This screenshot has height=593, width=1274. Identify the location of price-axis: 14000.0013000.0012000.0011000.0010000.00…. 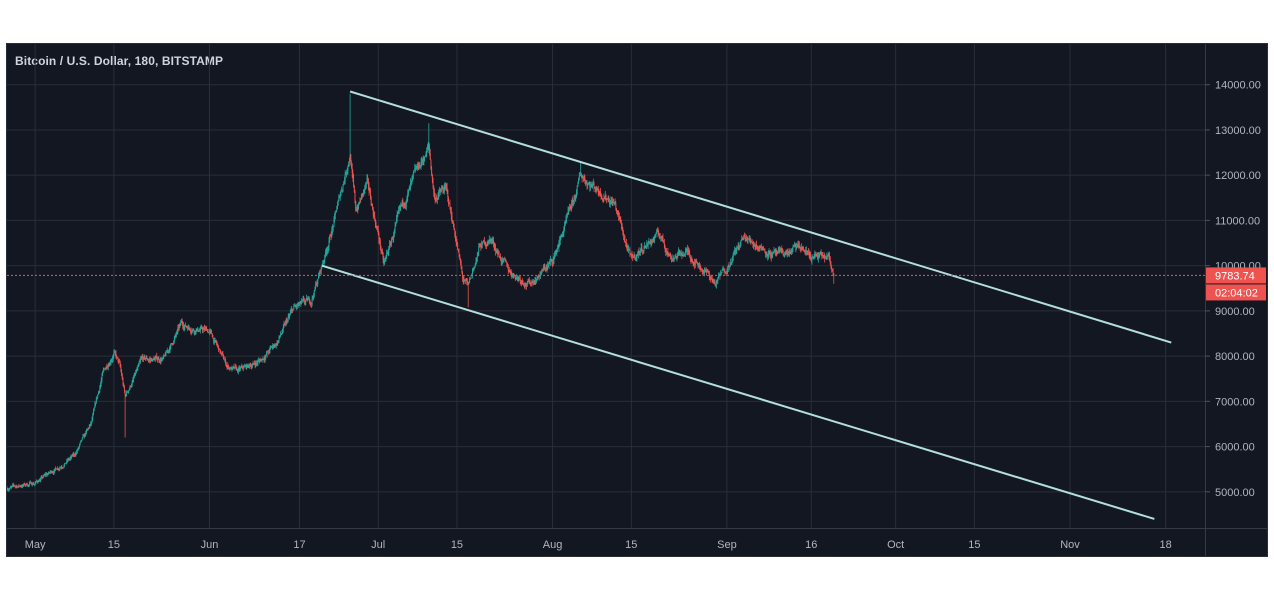
(1235, 300).